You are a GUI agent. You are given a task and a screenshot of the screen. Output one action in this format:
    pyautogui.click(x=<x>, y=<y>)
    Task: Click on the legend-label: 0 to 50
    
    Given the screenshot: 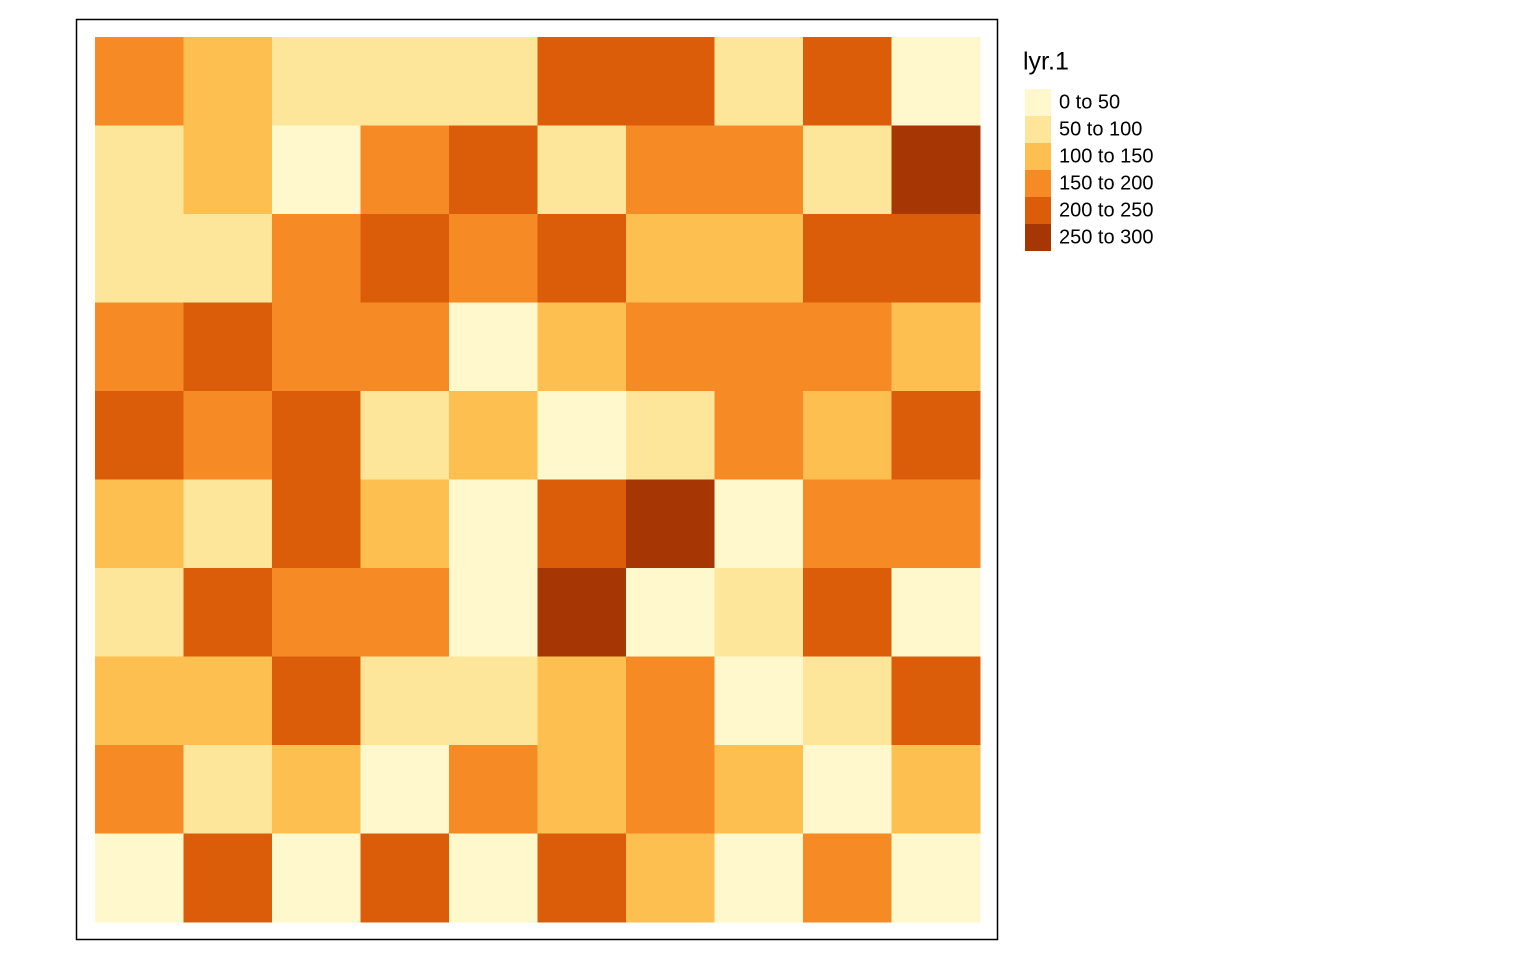 What is the action you would take?
    pyautogui.click(x=1089, y=102)
    